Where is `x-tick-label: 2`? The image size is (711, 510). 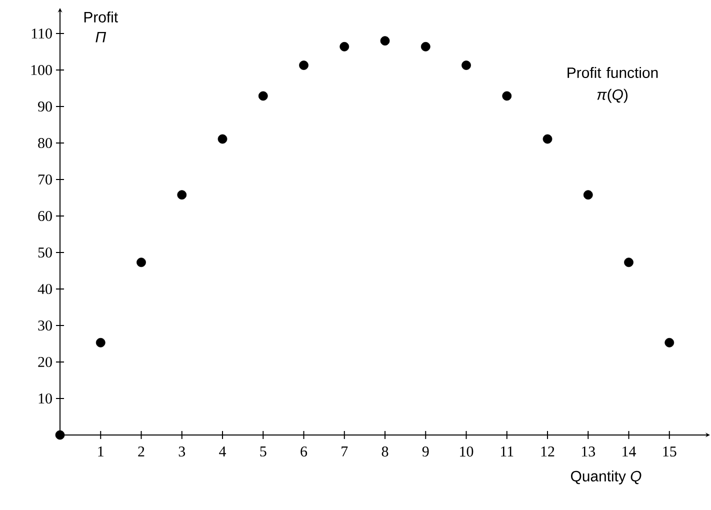
x-tick-label: 2 is located at coordinates (141, 451).